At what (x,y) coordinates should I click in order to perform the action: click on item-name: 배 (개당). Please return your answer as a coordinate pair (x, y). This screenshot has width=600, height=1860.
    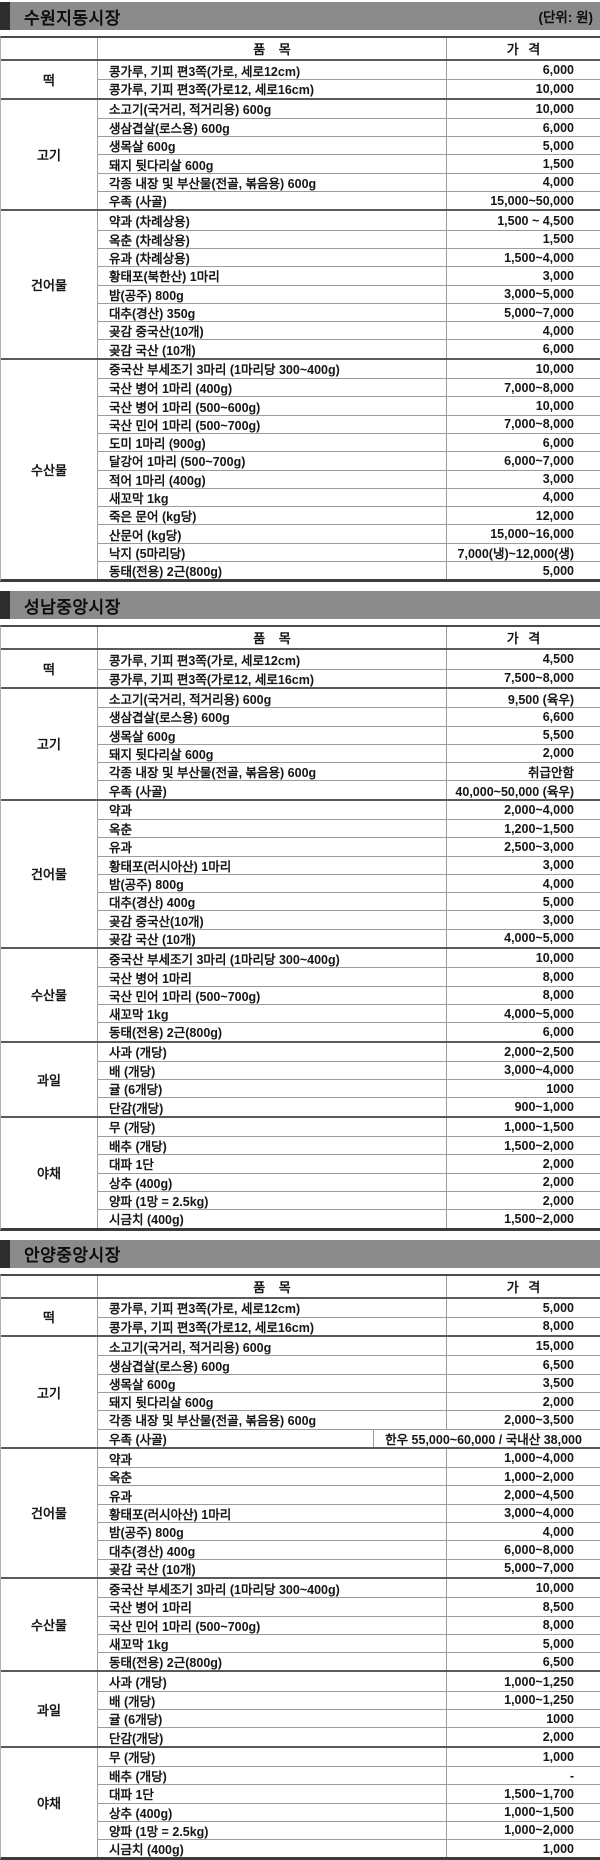
    Looking at the image, I should click on (272, 1700).